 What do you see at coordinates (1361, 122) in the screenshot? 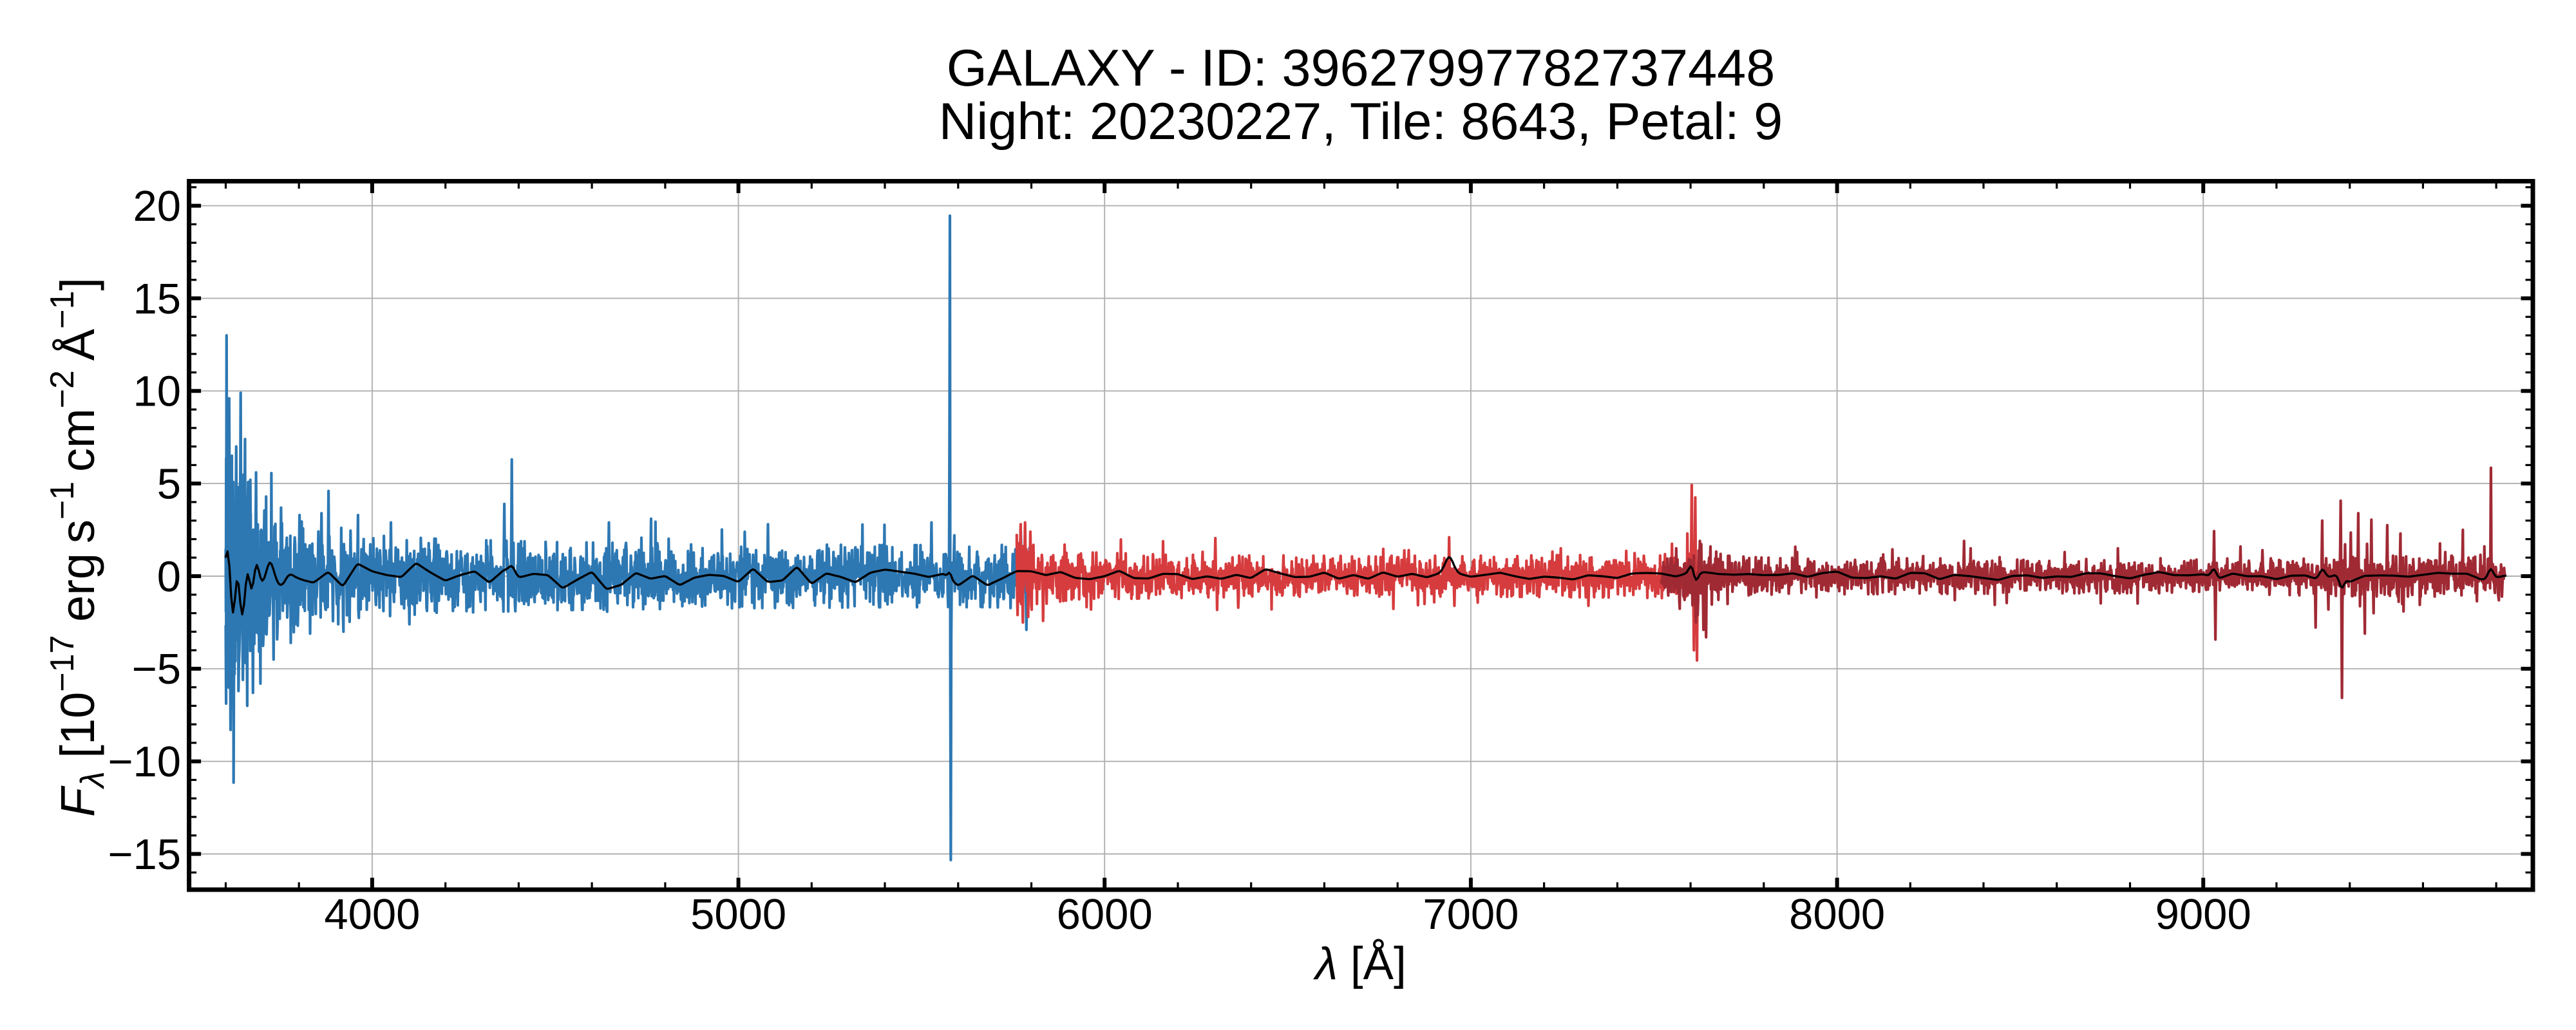
I see `svg-text:Night: 20230227, Tile: 8643, P: Night: 20230227, Tile: 8643, Petal: 9` at bounding box center [1361, 122].